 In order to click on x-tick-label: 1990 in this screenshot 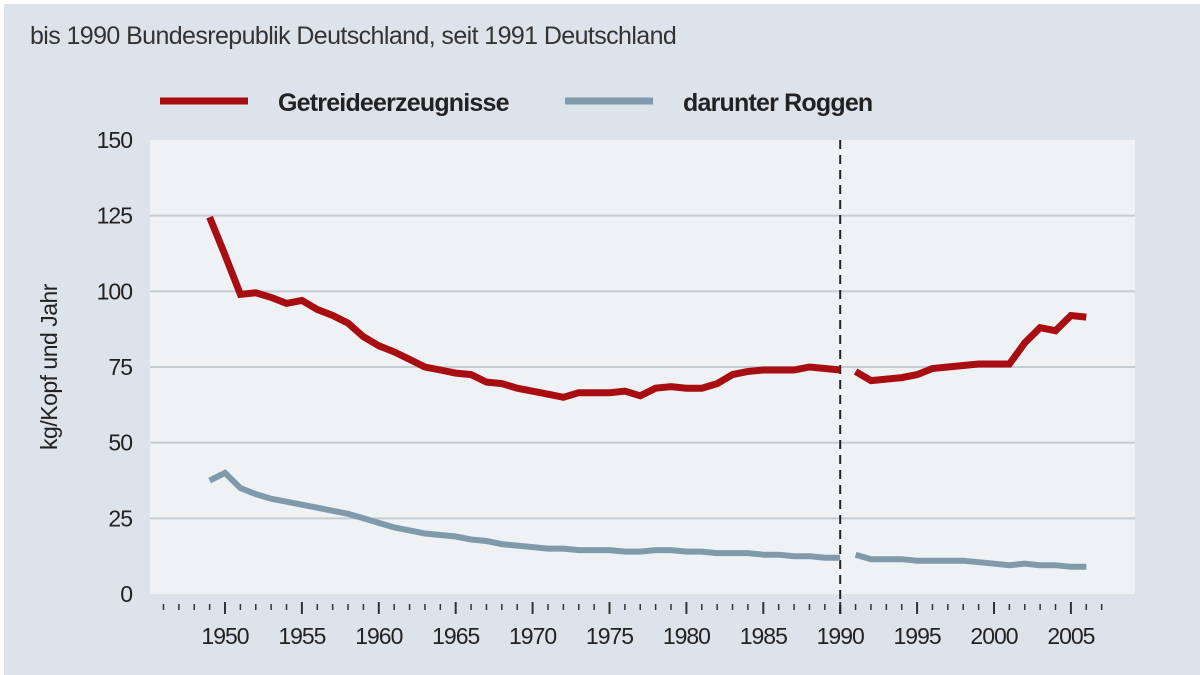, I will do `click(840, 636)`.